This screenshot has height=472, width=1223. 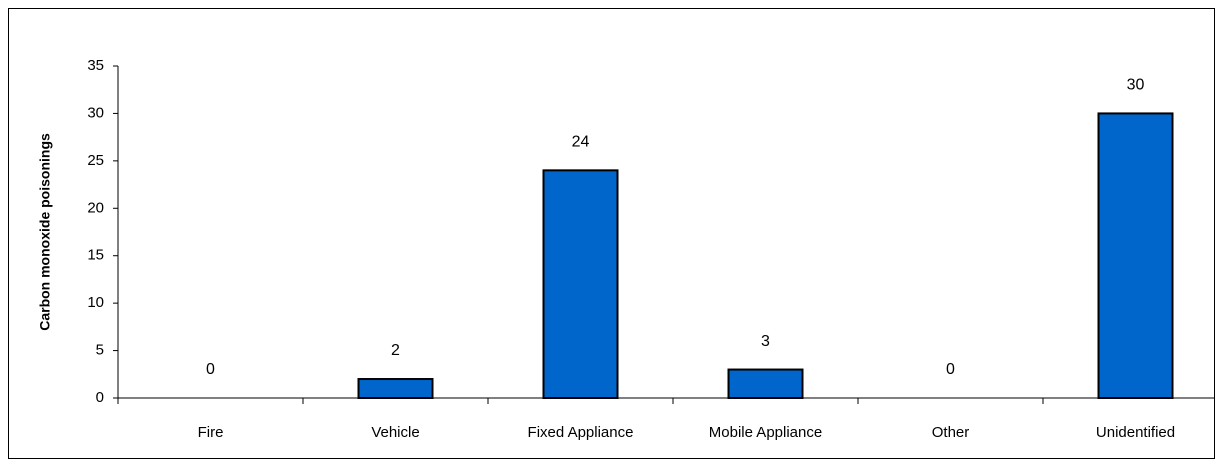 I want to click on x-tick-label: Vehicle, so click(x=395, y=432).